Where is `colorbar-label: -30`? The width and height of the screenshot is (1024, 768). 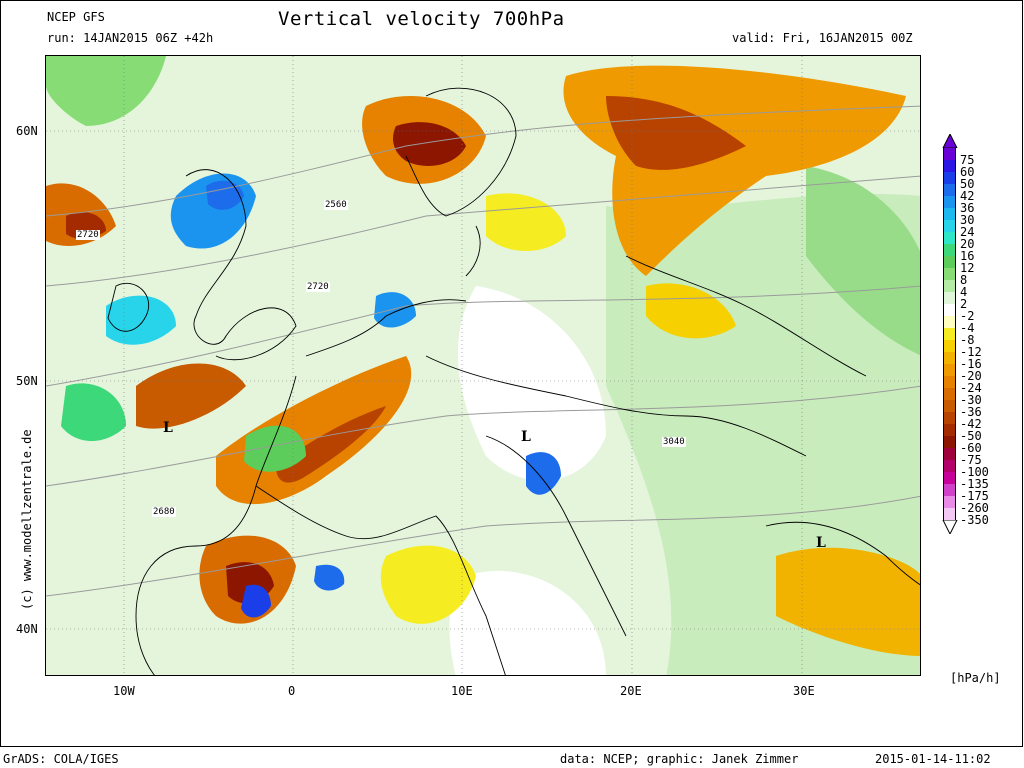 colorbar-label: -30 is located at coordinates (971, 400).